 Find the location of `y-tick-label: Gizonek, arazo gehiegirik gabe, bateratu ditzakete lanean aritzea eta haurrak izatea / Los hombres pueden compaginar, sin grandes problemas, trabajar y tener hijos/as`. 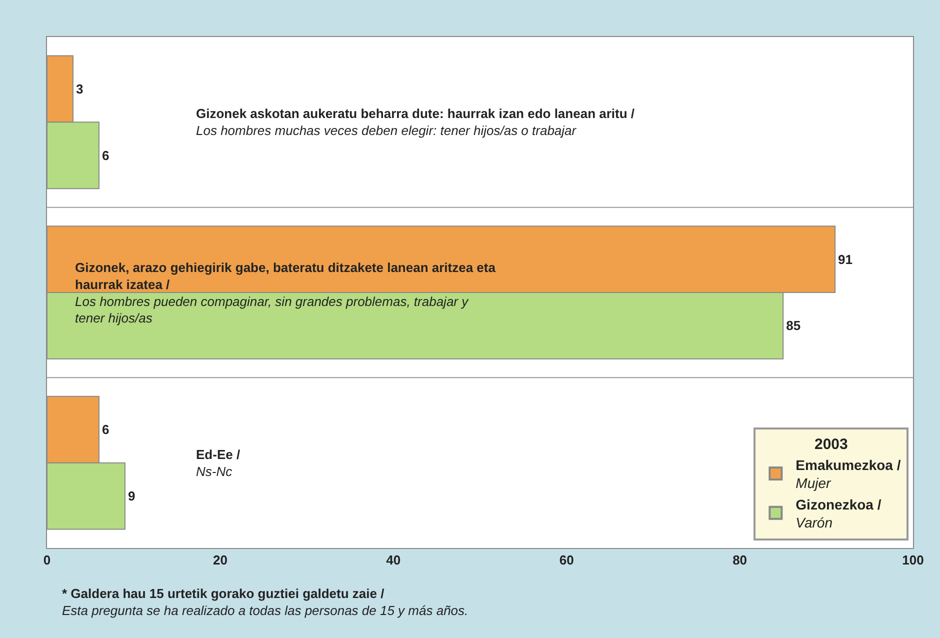

y-tick-label: Gizonek, arazo gehiegirik gabe, bateratu ditzakete lanean aritzea eta haurrak izatea / Los hombres pueden compaginar, sin grandes problemas, trabajar y tener hijos/as is located at coordinates (285, 293).